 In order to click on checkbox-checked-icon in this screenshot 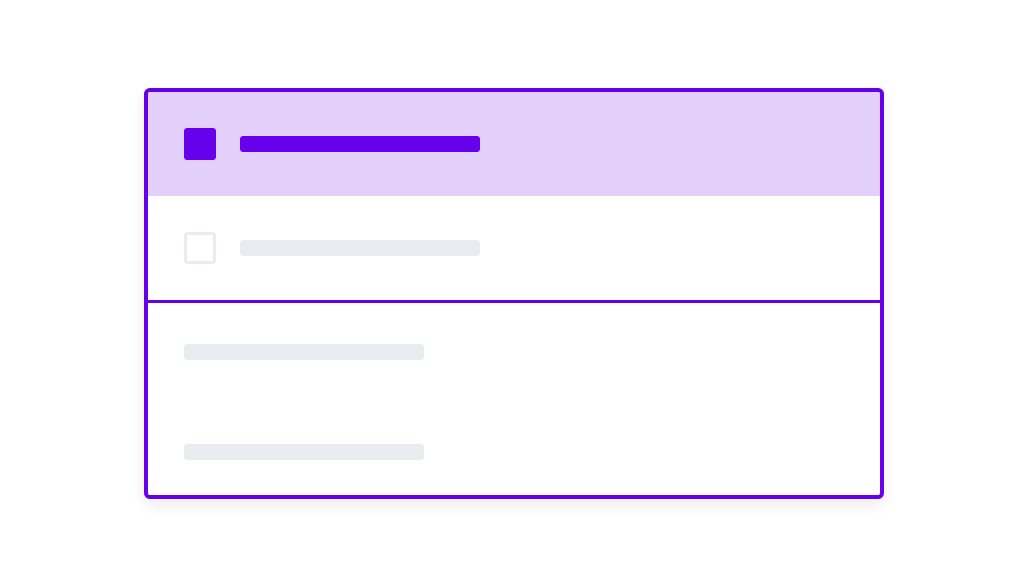, I will do `click(200, 144)`.